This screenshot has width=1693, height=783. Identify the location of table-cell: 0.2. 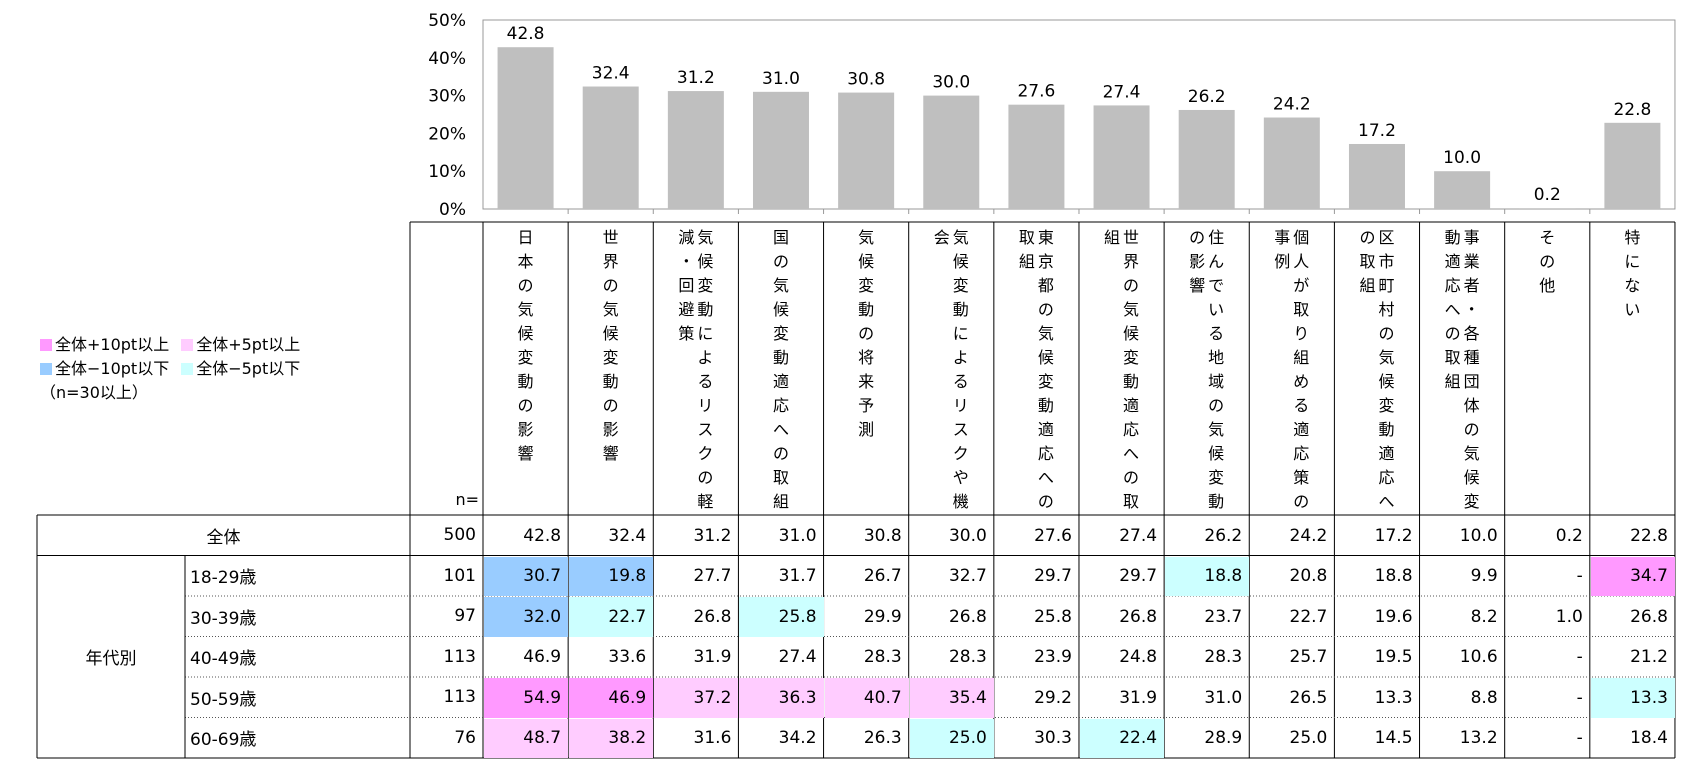
(1569, 535).